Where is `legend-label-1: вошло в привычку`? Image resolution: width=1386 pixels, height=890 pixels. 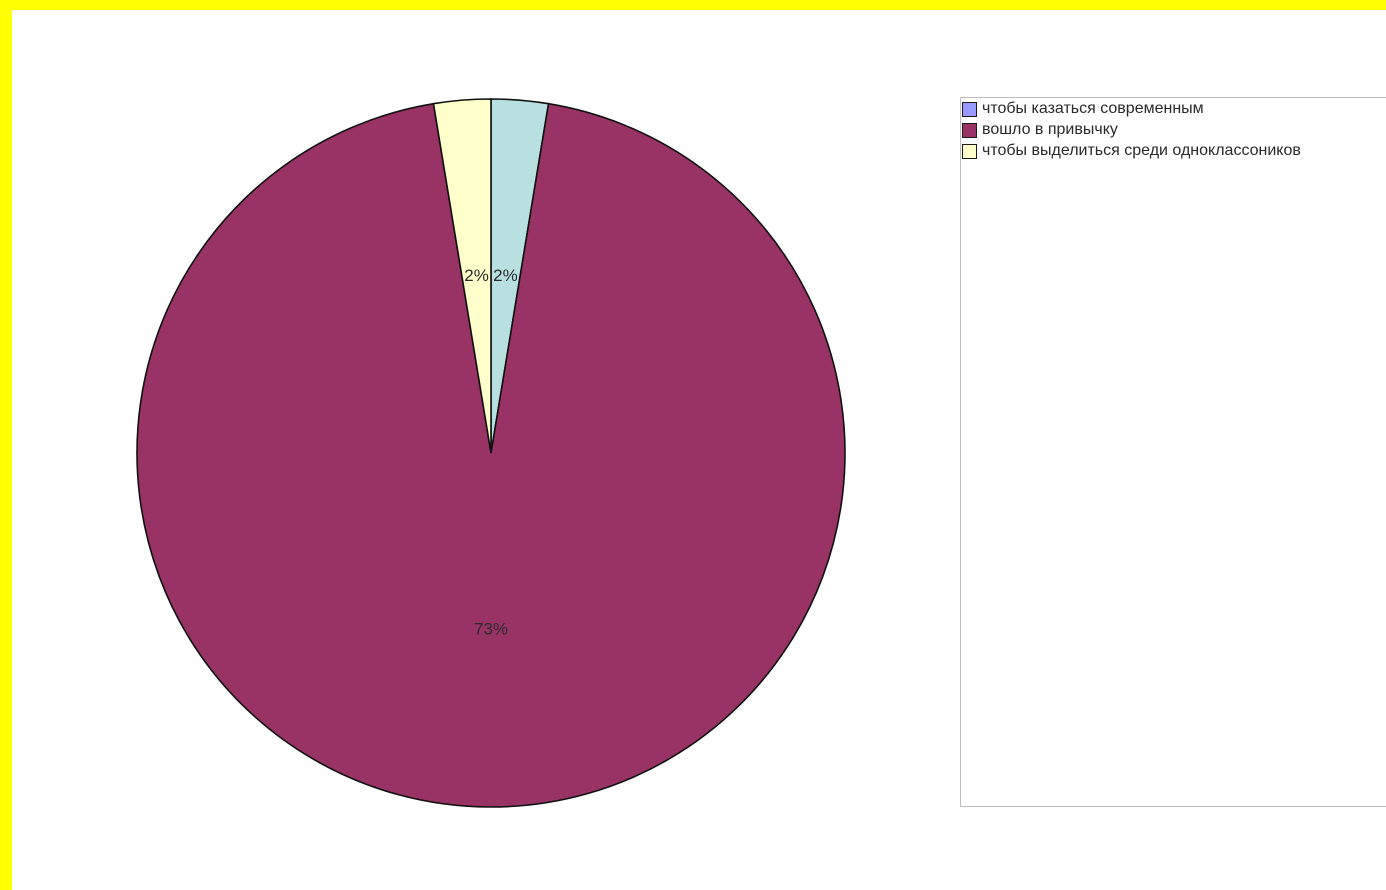 legend-label-1: вошло в привычку is located at coordinates (1050, 129).